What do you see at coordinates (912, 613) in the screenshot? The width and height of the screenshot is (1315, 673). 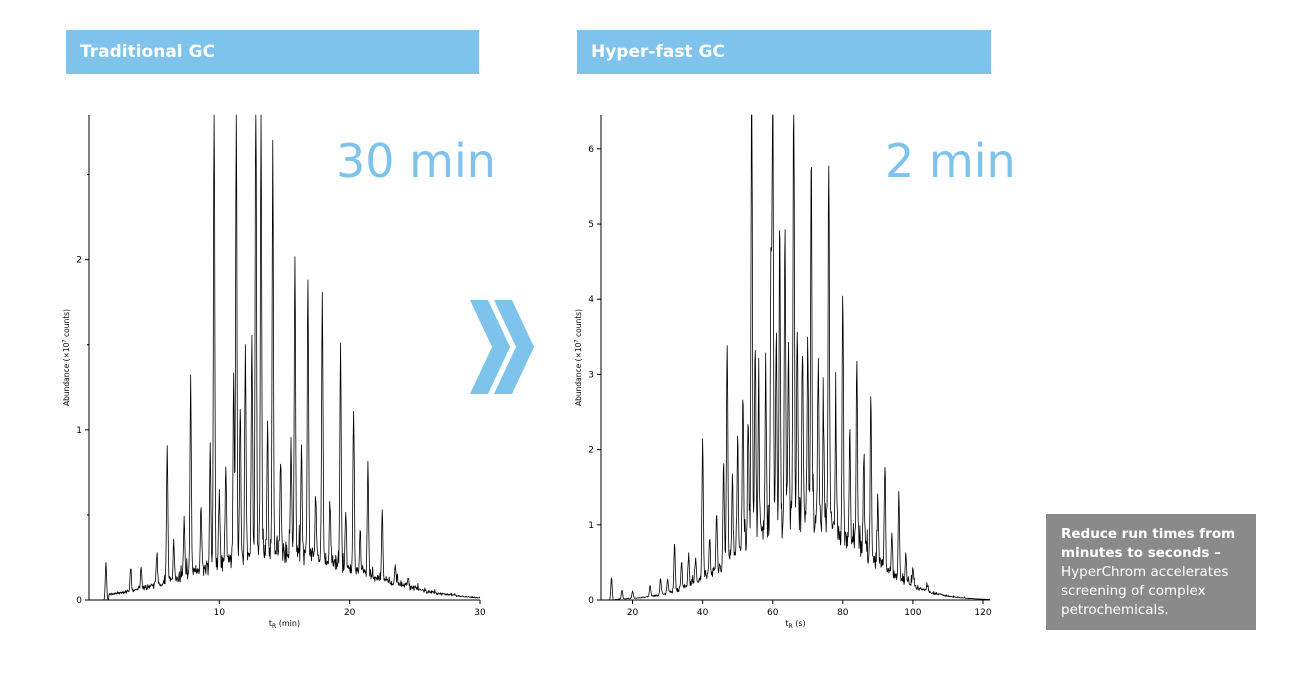 I see `hyperfast-x-tick-label: 100` at bounding box center [912, 613].